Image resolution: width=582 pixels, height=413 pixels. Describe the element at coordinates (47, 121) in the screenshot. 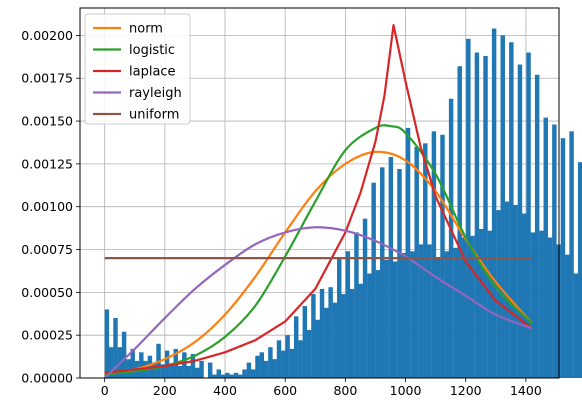

I see `y-tick-label: 0.00150` at that location.